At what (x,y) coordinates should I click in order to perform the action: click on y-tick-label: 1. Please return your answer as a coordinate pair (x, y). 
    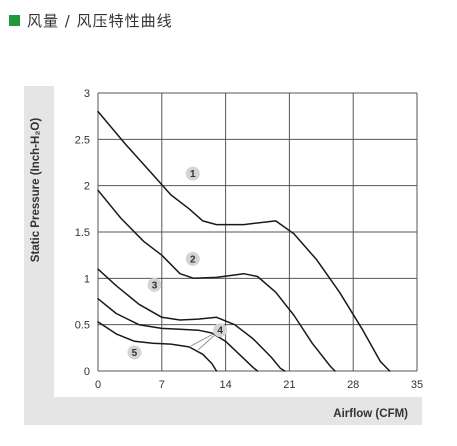
    Looking at the image, I should click on (87, 279).